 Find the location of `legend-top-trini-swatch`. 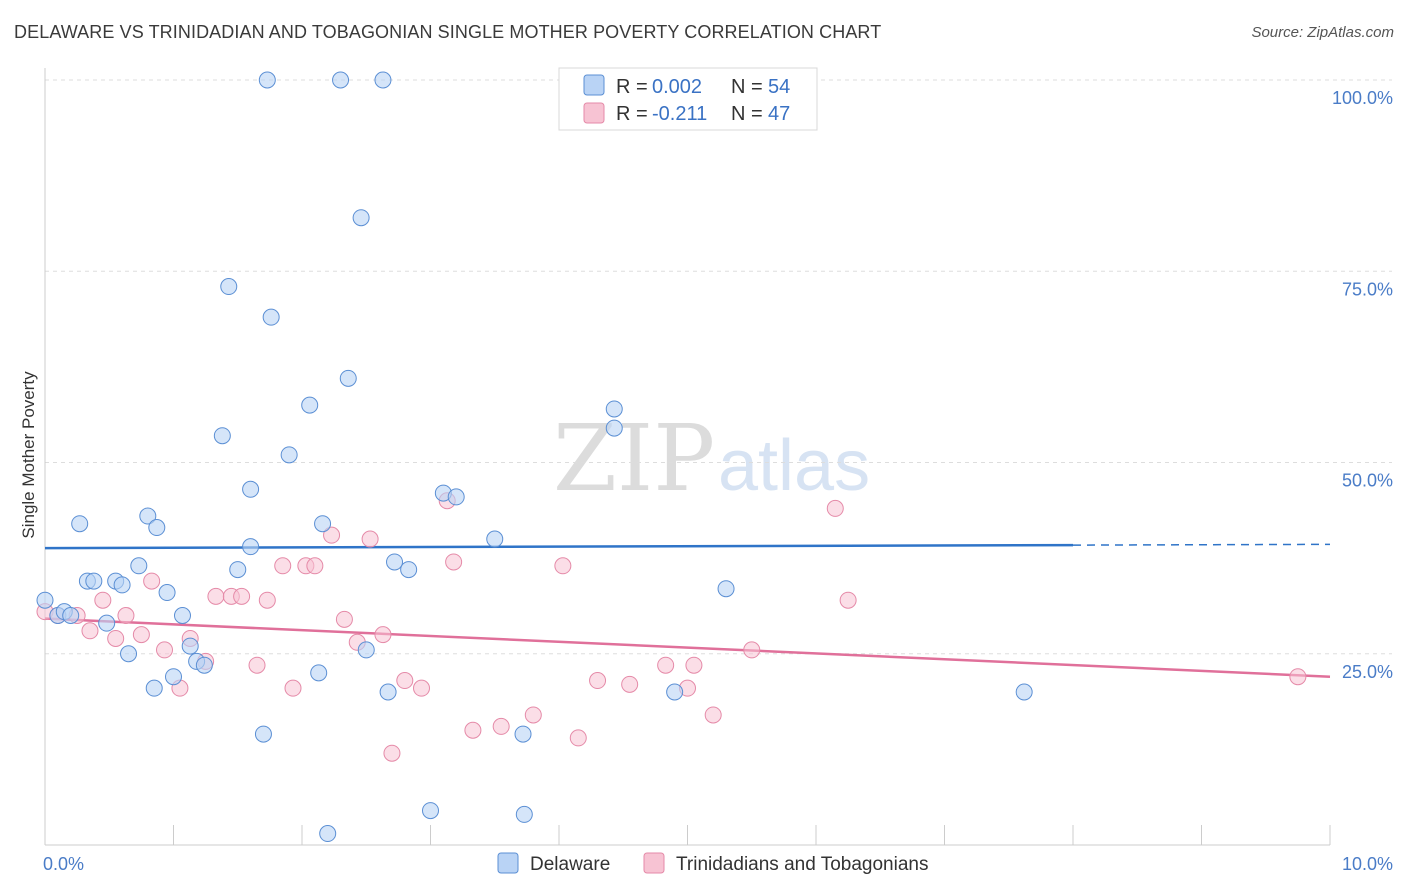

legend-top-trini-swatch is located at coordinates (594, 113).